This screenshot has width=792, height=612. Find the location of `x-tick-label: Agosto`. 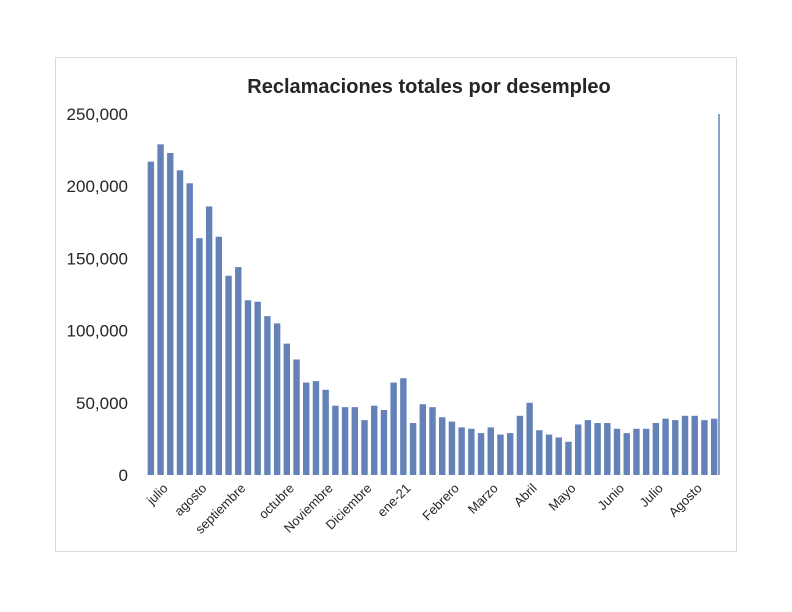

x-tick-label: Agosto is located at coordinates (685, 500).